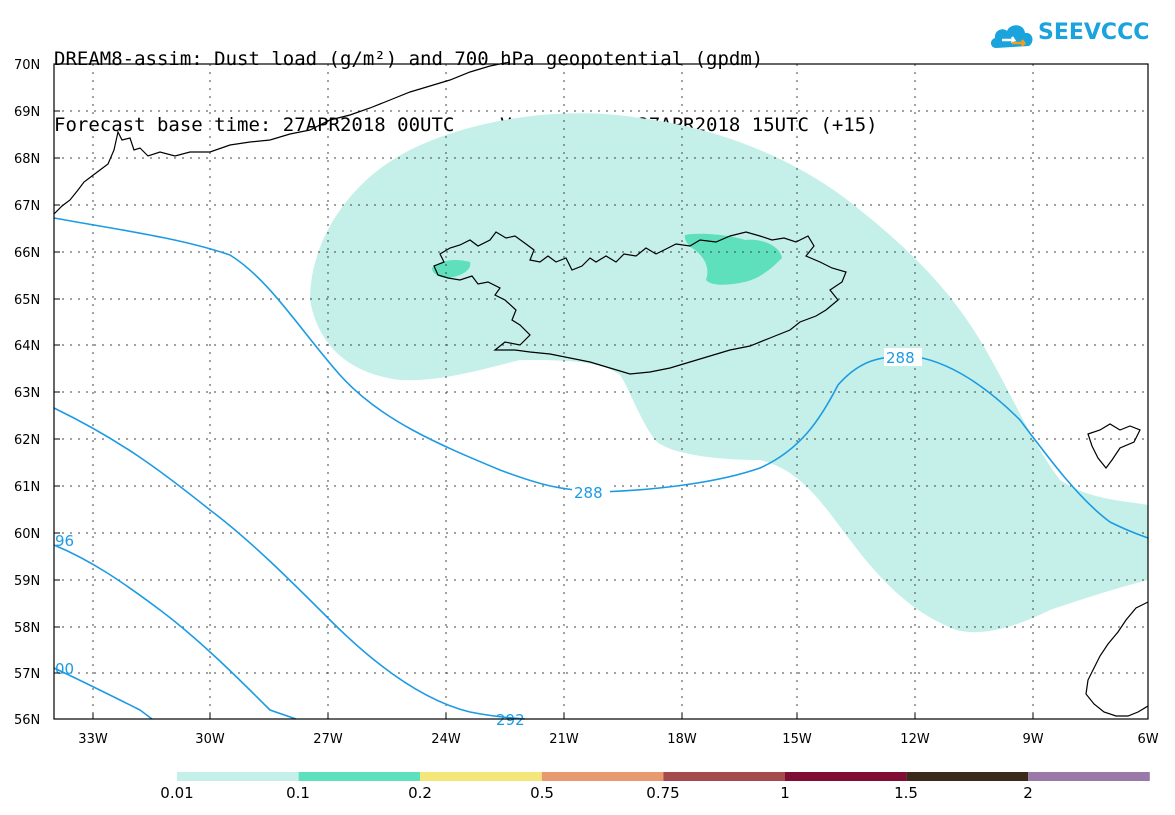  I want to click on lat-label-65n: 65N, so click(27, 300).